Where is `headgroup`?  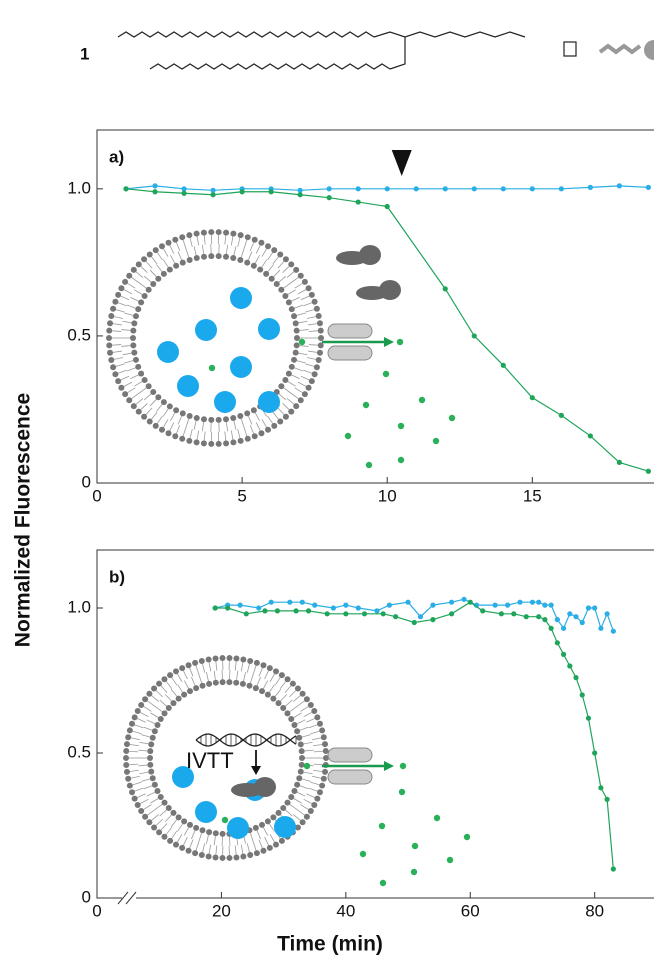 headgroup is located at coordinates (397, 53).